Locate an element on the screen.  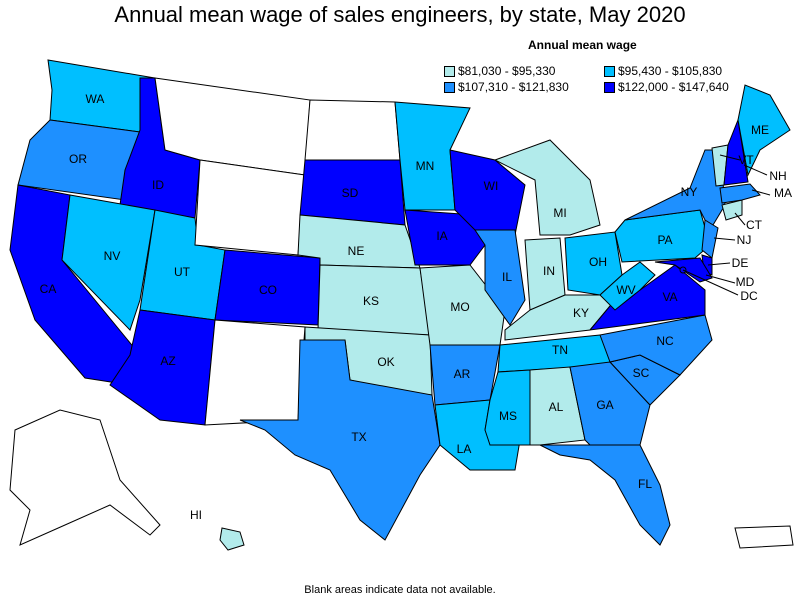
label-DE: DE is located at coordinates (740, 263).